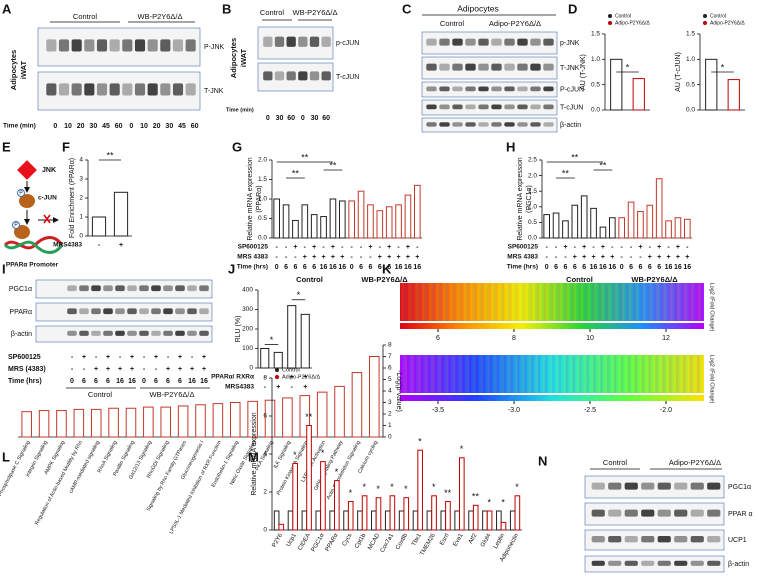  I want to click on condition-sign: 16, so click(408, 267).